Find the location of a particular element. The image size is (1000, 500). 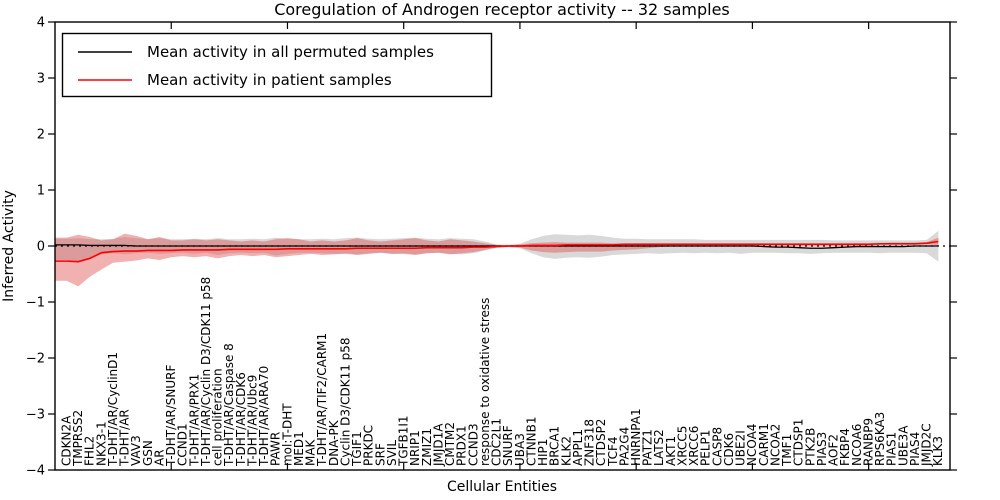

x-category-label: XRCC6 is located at coordinates (694, 446).